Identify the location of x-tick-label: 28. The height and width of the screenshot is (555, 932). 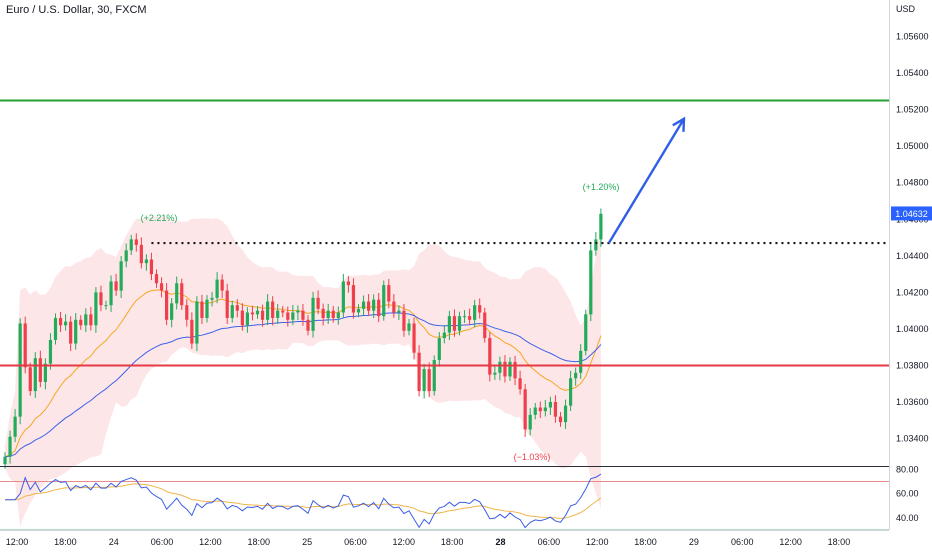
(500, 542).